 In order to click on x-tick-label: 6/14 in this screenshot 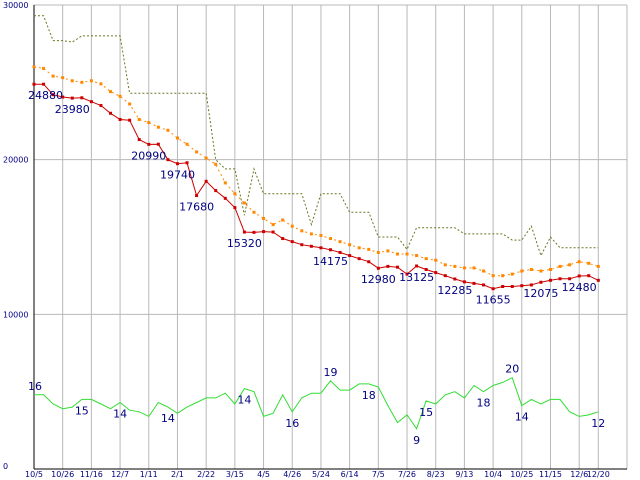, I will do `click(350, 474)`.